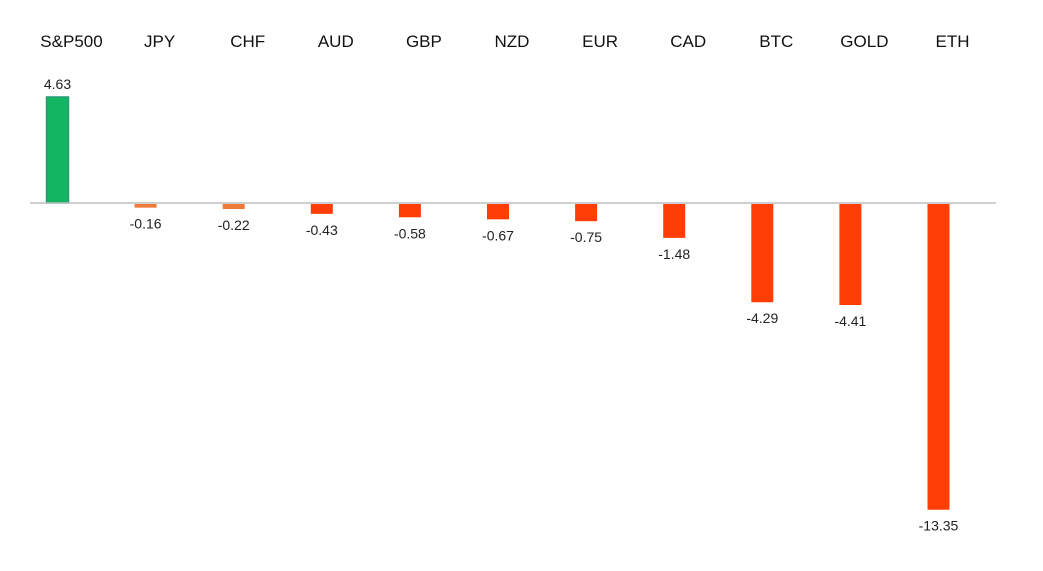 This screenshot has width=1043, height=571. I want to click on bar-btc, so click(762, 253).